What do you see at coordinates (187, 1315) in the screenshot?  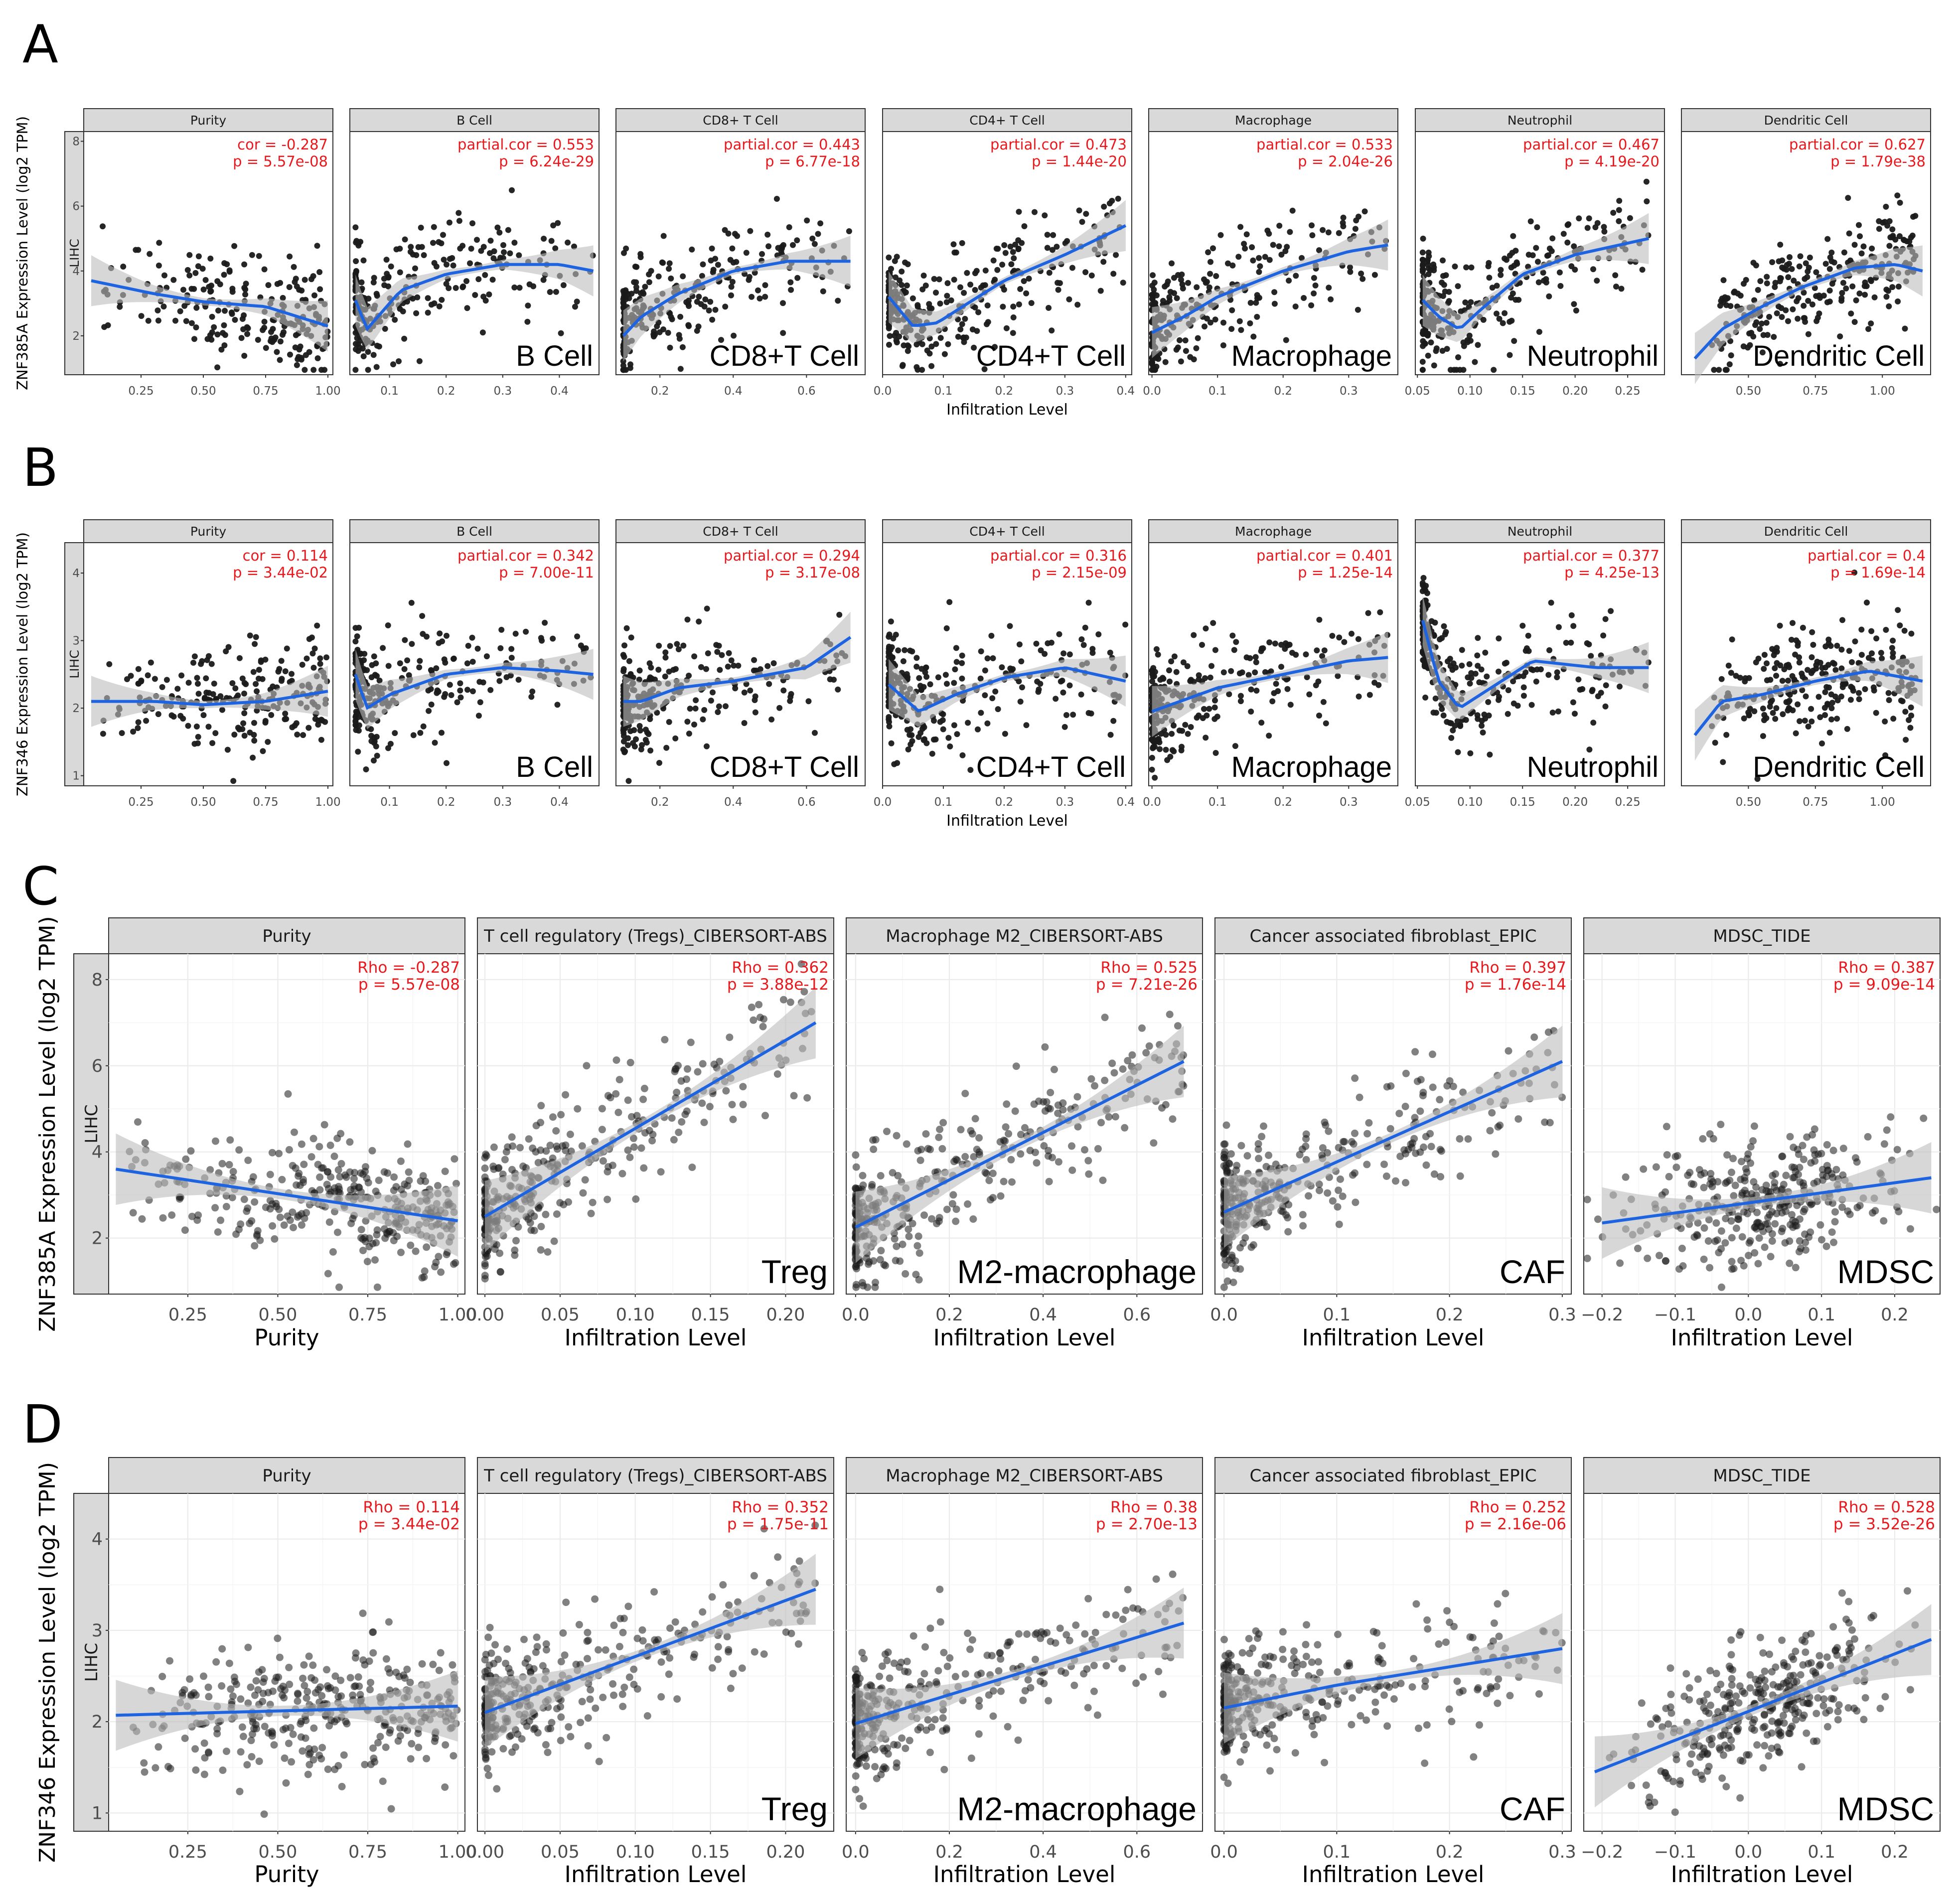 I see `x-tick-label: 0.25` at bounding box center [187, 1315].